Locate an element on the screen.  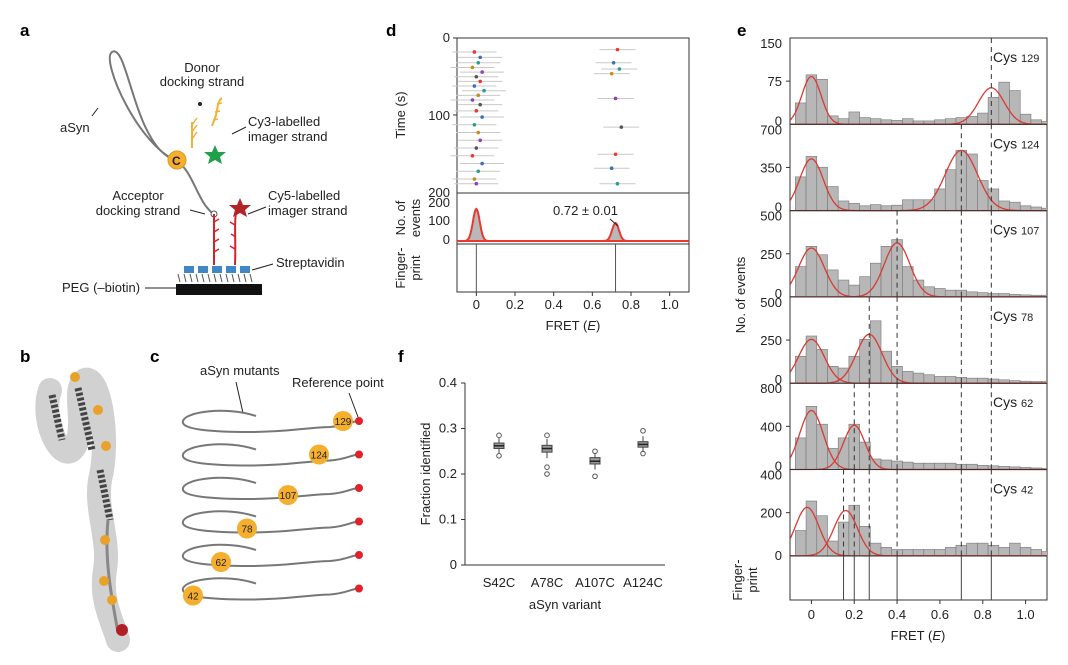
e-row-cys-129: 150 75 0 Cys 129 is located at coordinates (904, 82).